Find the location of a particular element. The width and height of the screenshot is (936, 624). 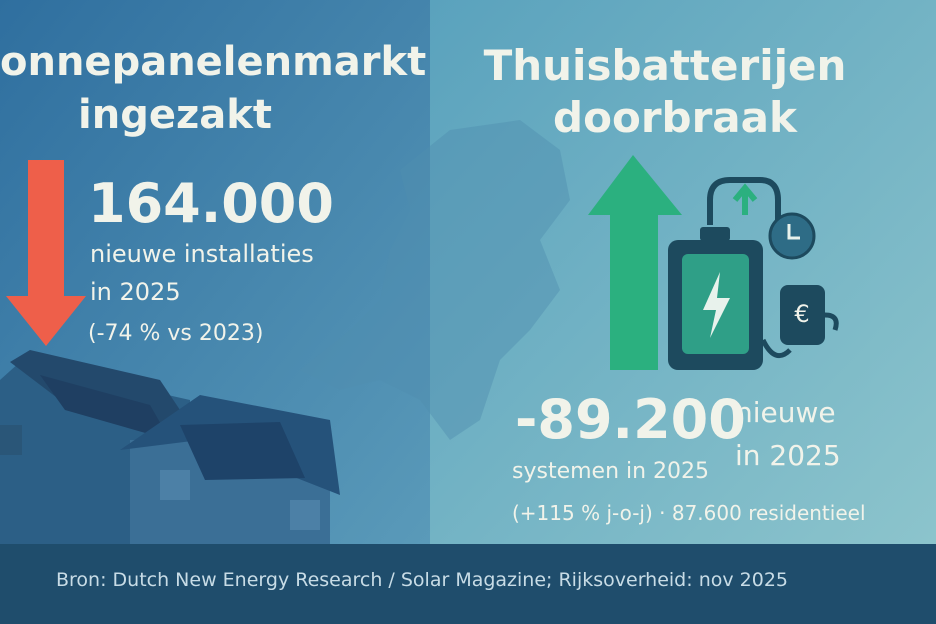

left-line: nieuwe installaties is located at coordinates (202, 254).